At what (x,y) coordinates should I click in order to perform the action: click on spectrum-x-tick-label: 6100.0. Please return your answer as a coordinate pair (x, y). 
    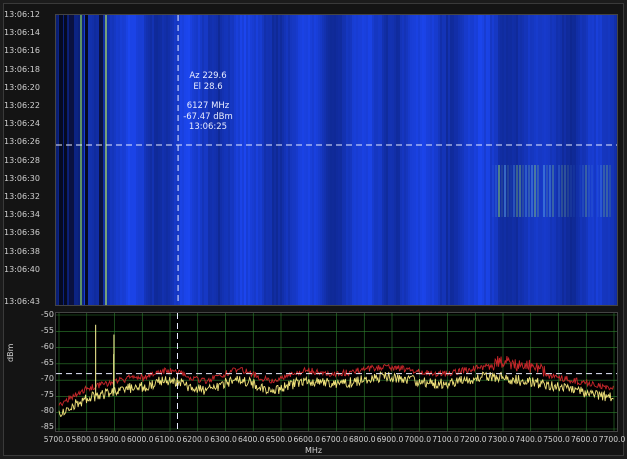
    Looking at the image, I should click on (168, 439).